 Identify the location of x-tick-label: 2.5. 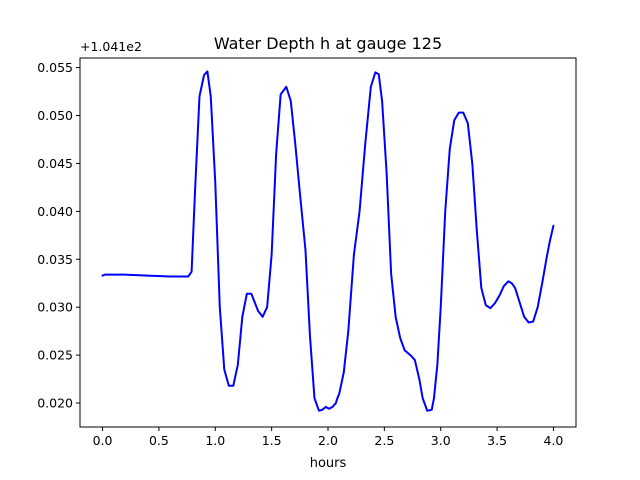
(384, 440).